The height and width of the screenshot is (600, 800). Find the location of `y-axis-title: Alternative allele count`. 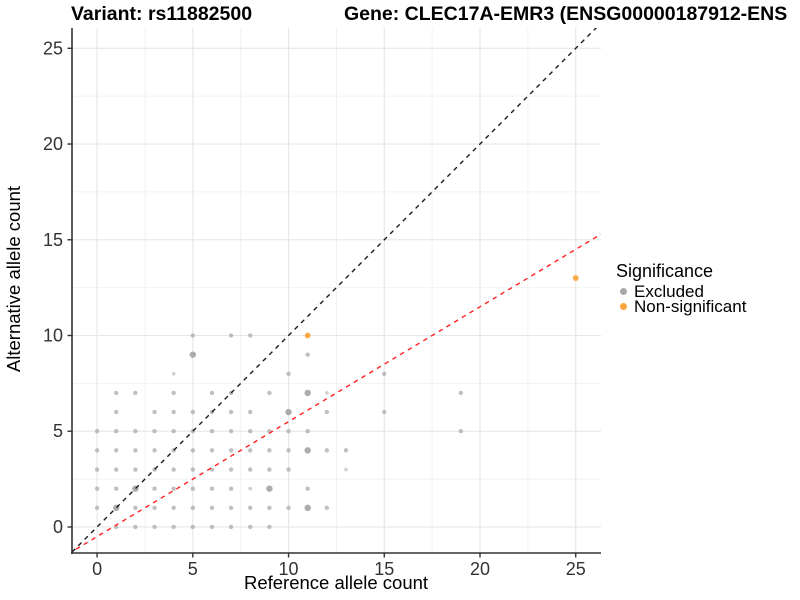

y-axis-title: Alternative allele count is located at coordinates (13, 279).